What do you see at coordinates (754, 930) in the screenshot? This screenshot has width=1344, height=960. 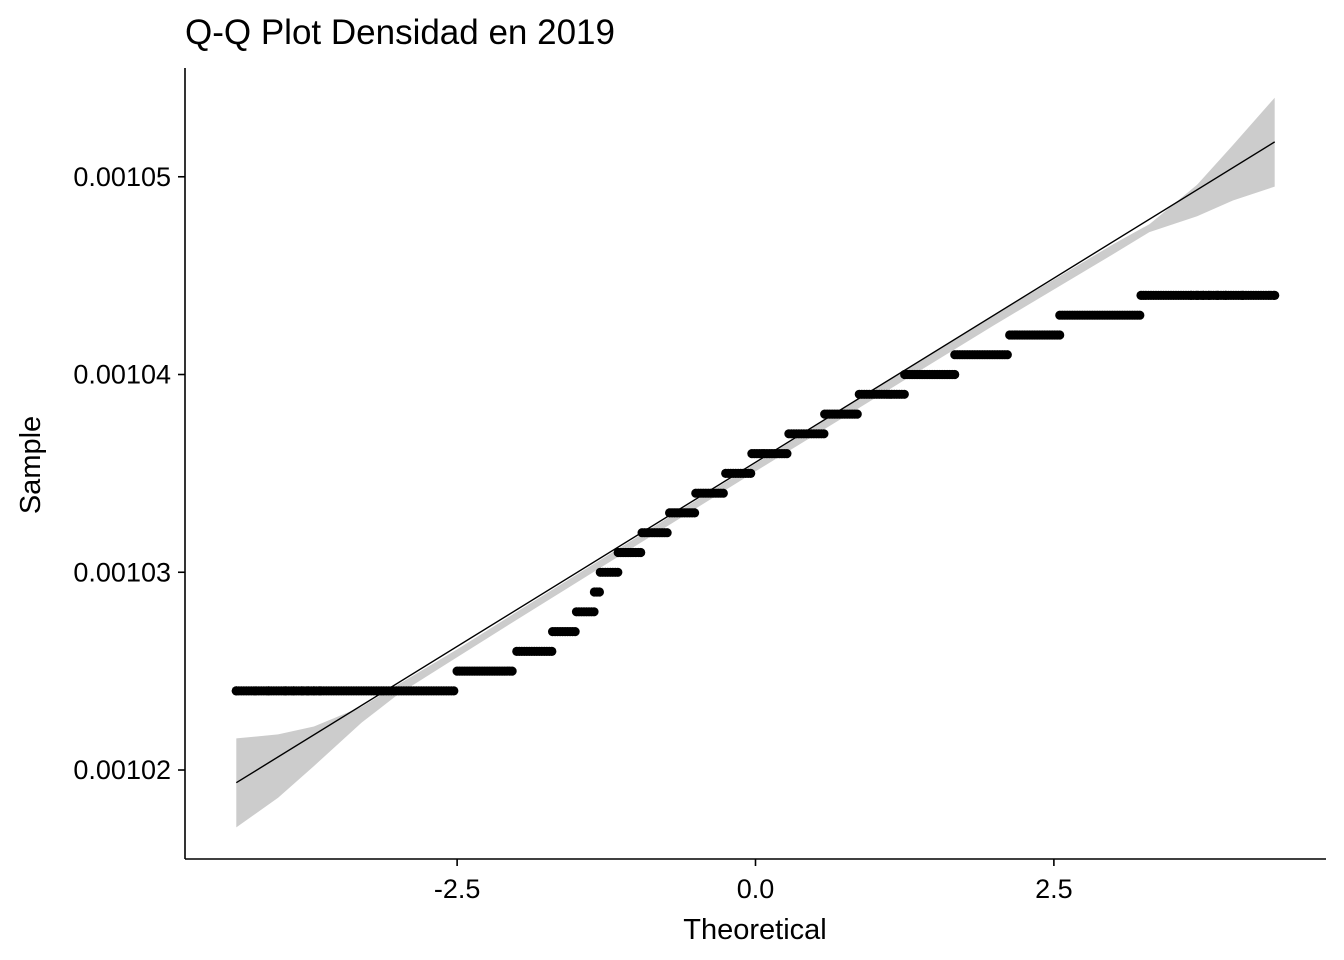 I see `x-axis-title: Theoretical` at bounding box center [754, 930].